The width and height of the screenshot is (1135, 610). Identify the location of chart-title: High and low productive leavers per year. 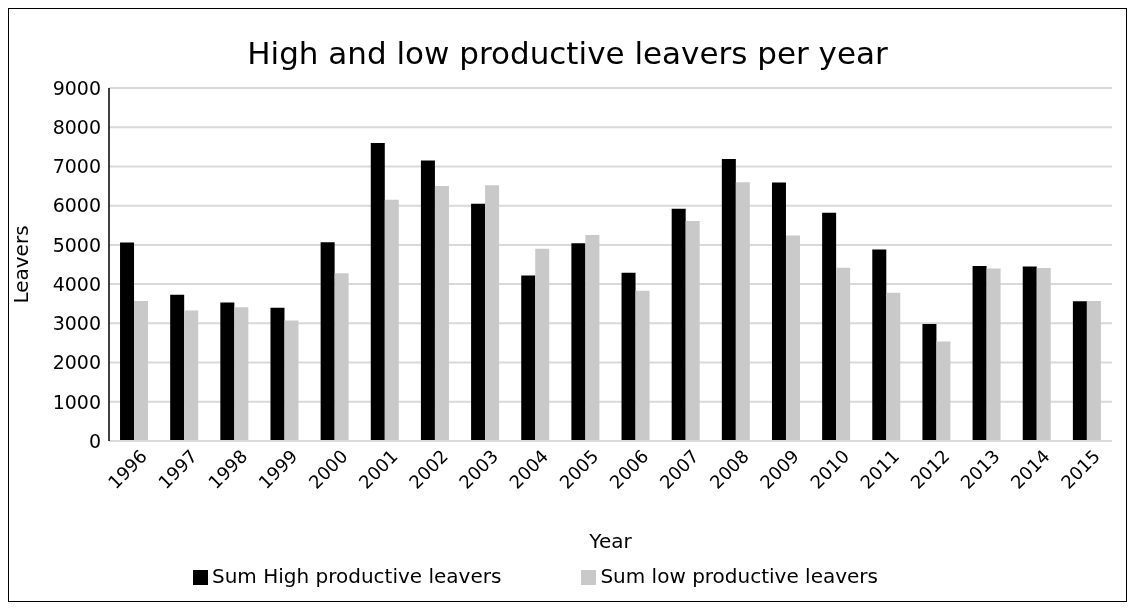
(567, 53).